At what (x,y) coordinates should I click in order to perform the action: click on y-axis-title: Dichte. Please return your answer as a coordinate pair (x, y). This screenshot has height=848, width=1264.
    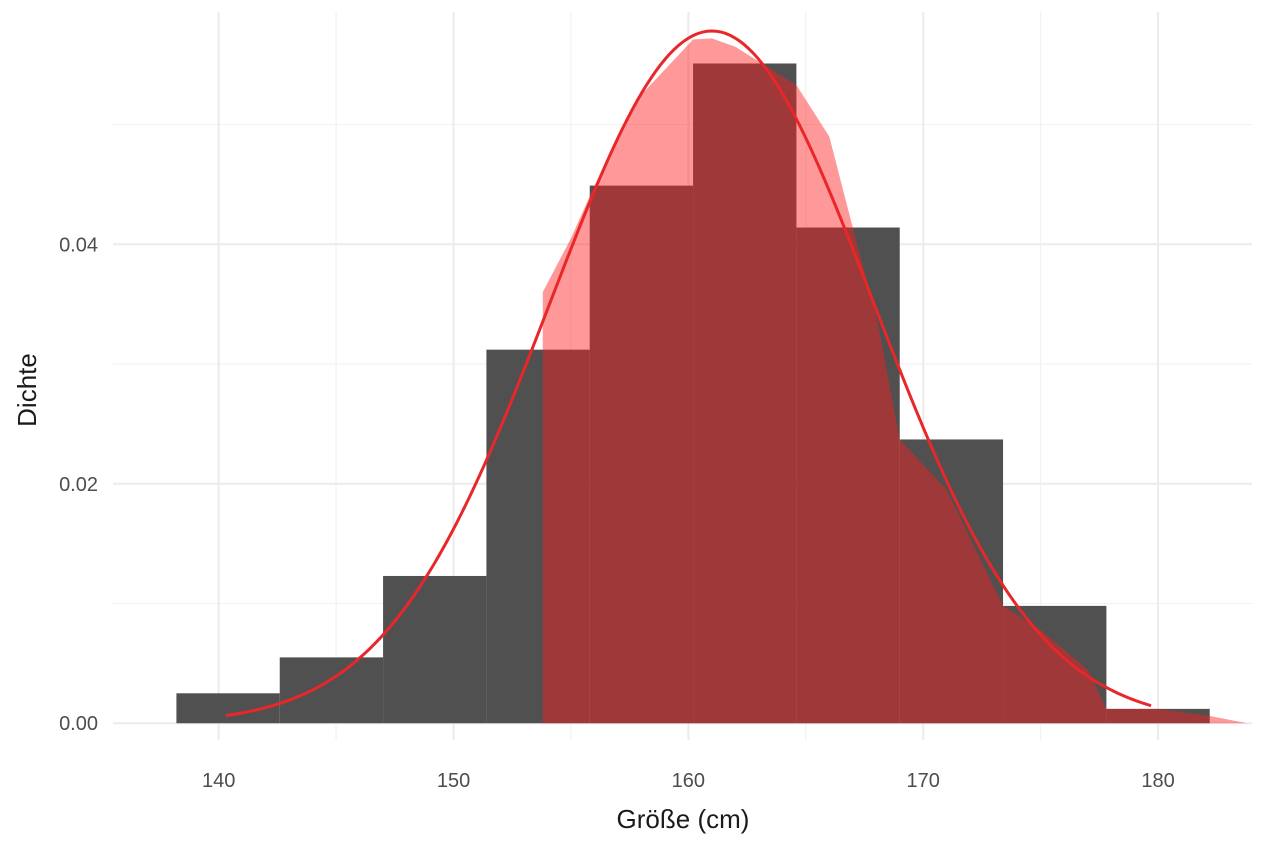
    Looking at the image, I should click on (27, 390).